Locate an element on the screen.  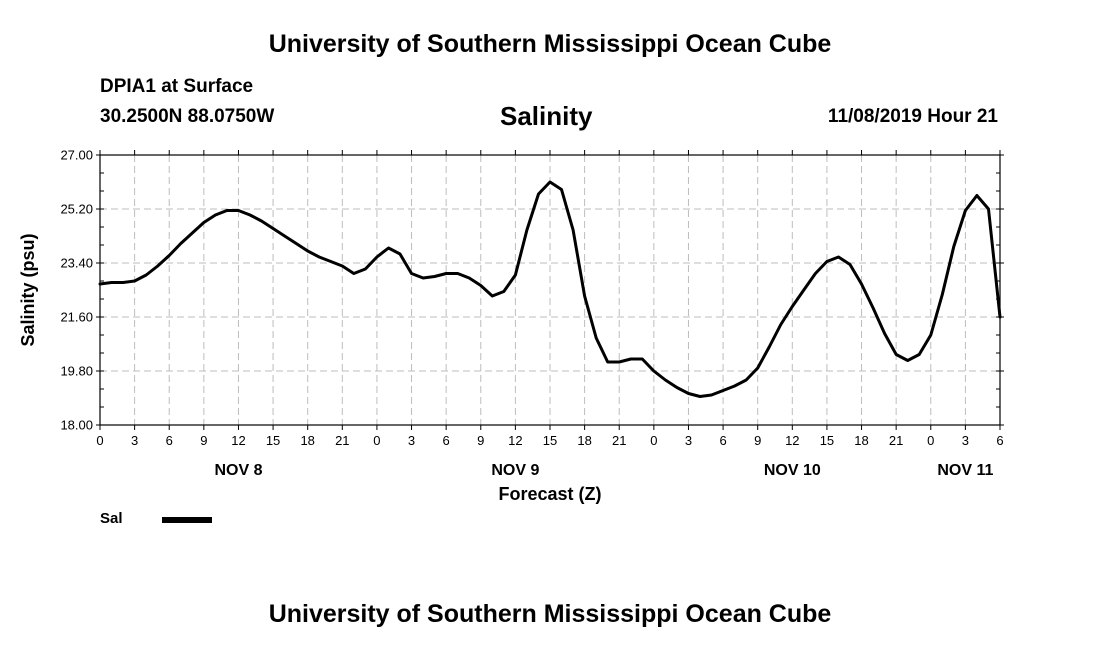
station-name: DPIA1 at Surface is located at coordinates (177, 86).